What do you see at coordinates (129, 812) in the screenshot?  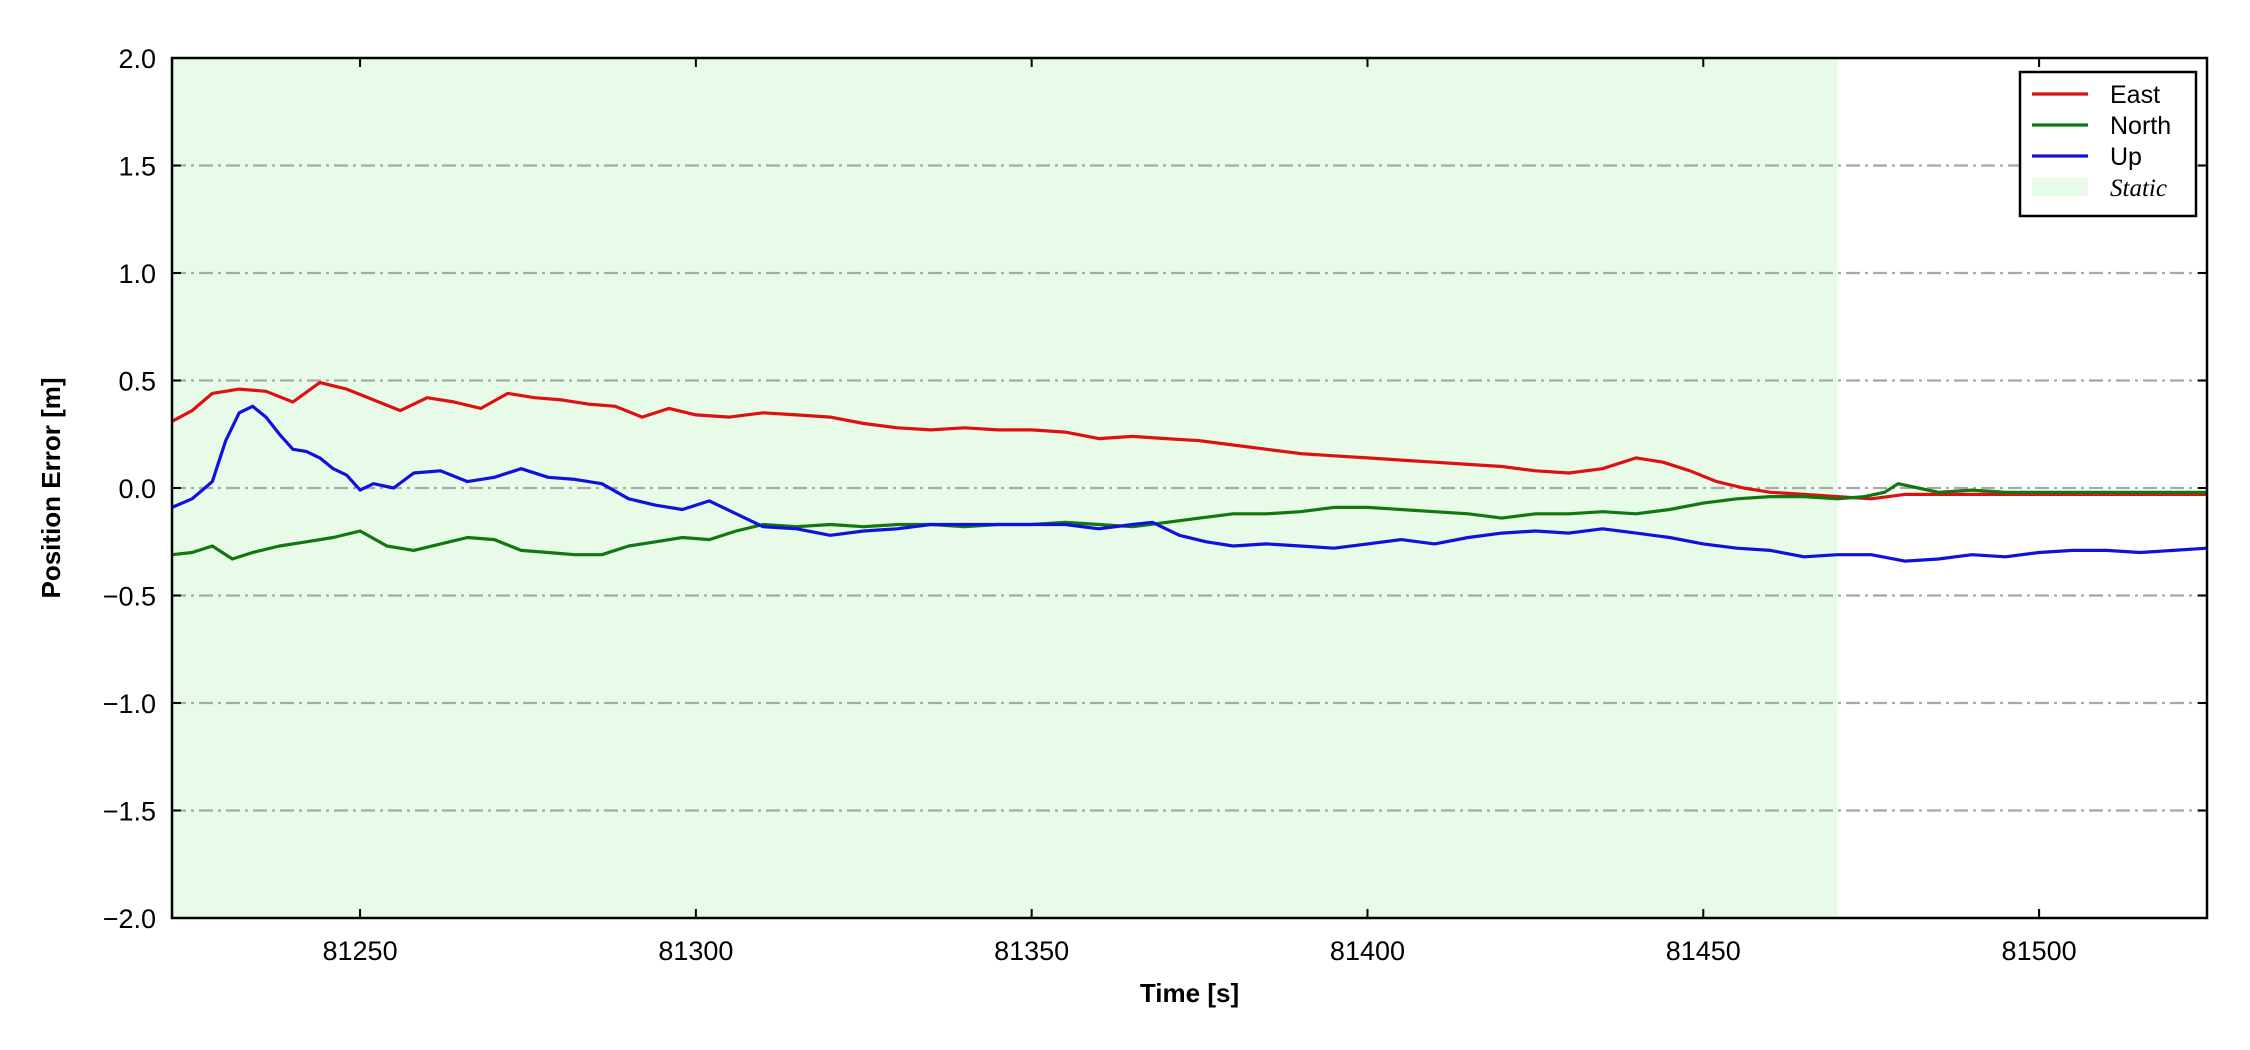 I see `y-tick-label: −1.5` at bounding box center [129, 812].